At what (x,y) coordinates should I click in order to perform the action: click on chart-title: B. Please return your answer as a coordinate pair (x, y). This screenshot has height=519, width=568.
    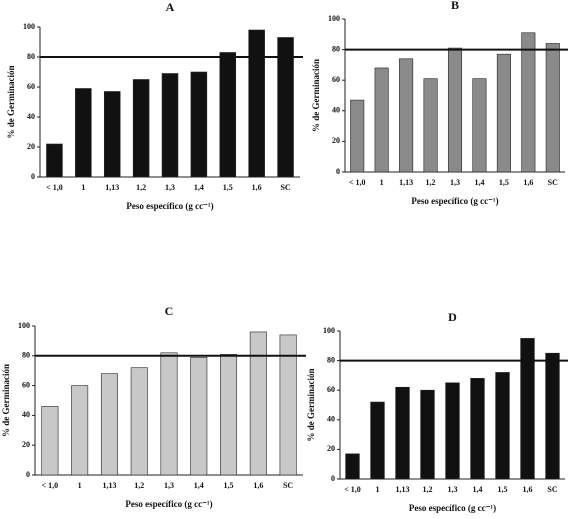
    Looking at the image, I should click on (455, 6).